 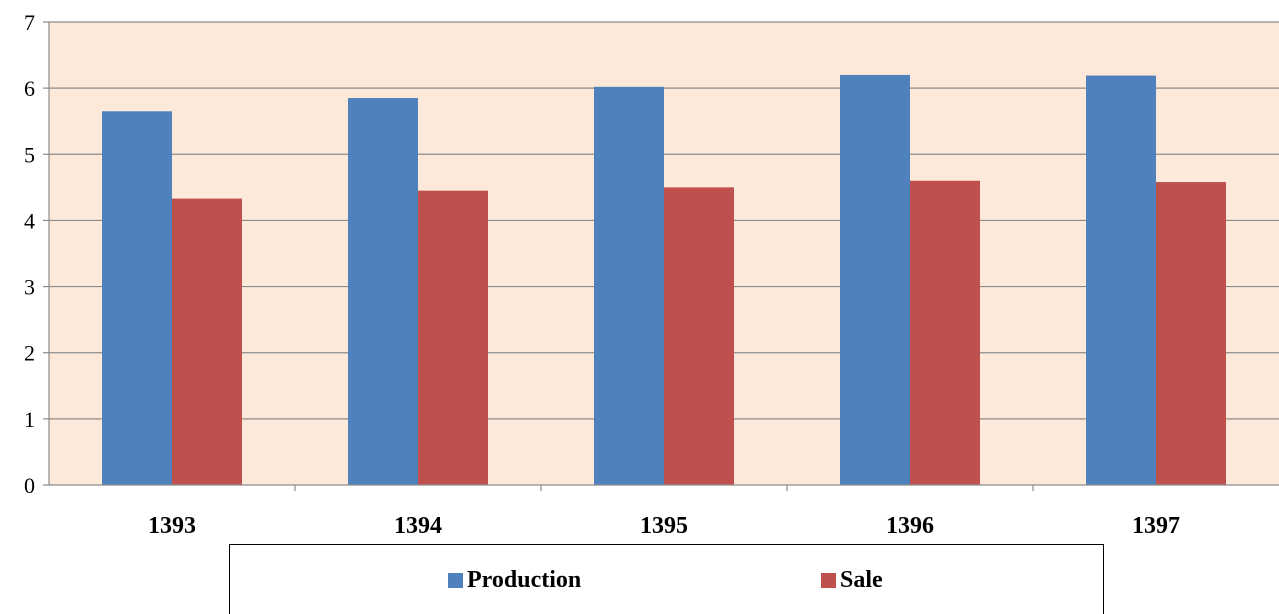 I want to click on y-tick-label: 4, so click(x=29, y=220).